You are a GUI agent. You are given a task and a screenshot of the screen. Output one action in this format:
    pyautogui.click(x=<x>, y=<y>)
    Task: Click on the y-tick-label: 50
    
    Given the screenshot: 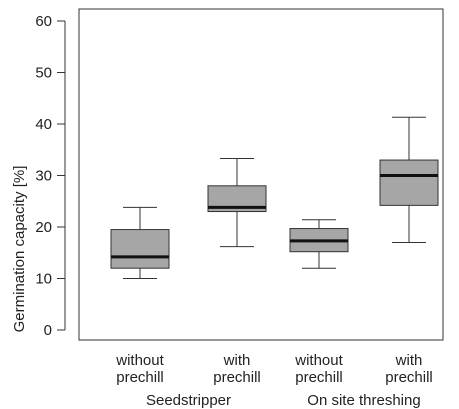 What is the action you would take?
    pyautogui.click(x=43, y=73)
    